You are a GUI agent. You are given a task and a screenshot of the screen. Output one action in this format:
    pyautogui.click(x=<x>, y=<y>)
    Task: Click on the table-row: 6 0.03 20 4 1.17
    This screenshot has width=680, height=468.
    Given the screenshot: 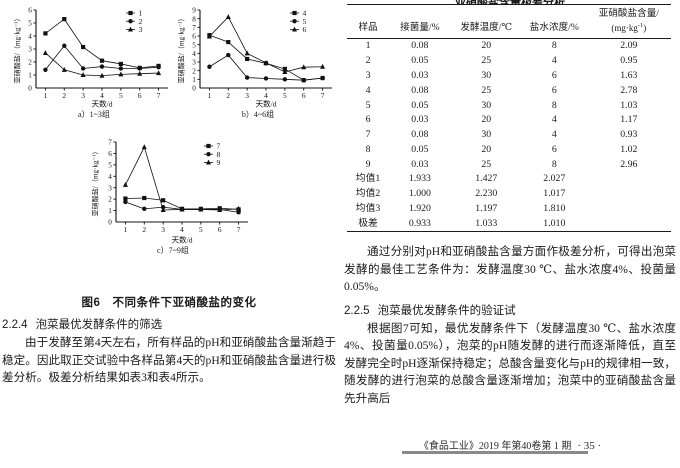 What is the action you would take?
    pyautogui.click(x=509, y=120)
    